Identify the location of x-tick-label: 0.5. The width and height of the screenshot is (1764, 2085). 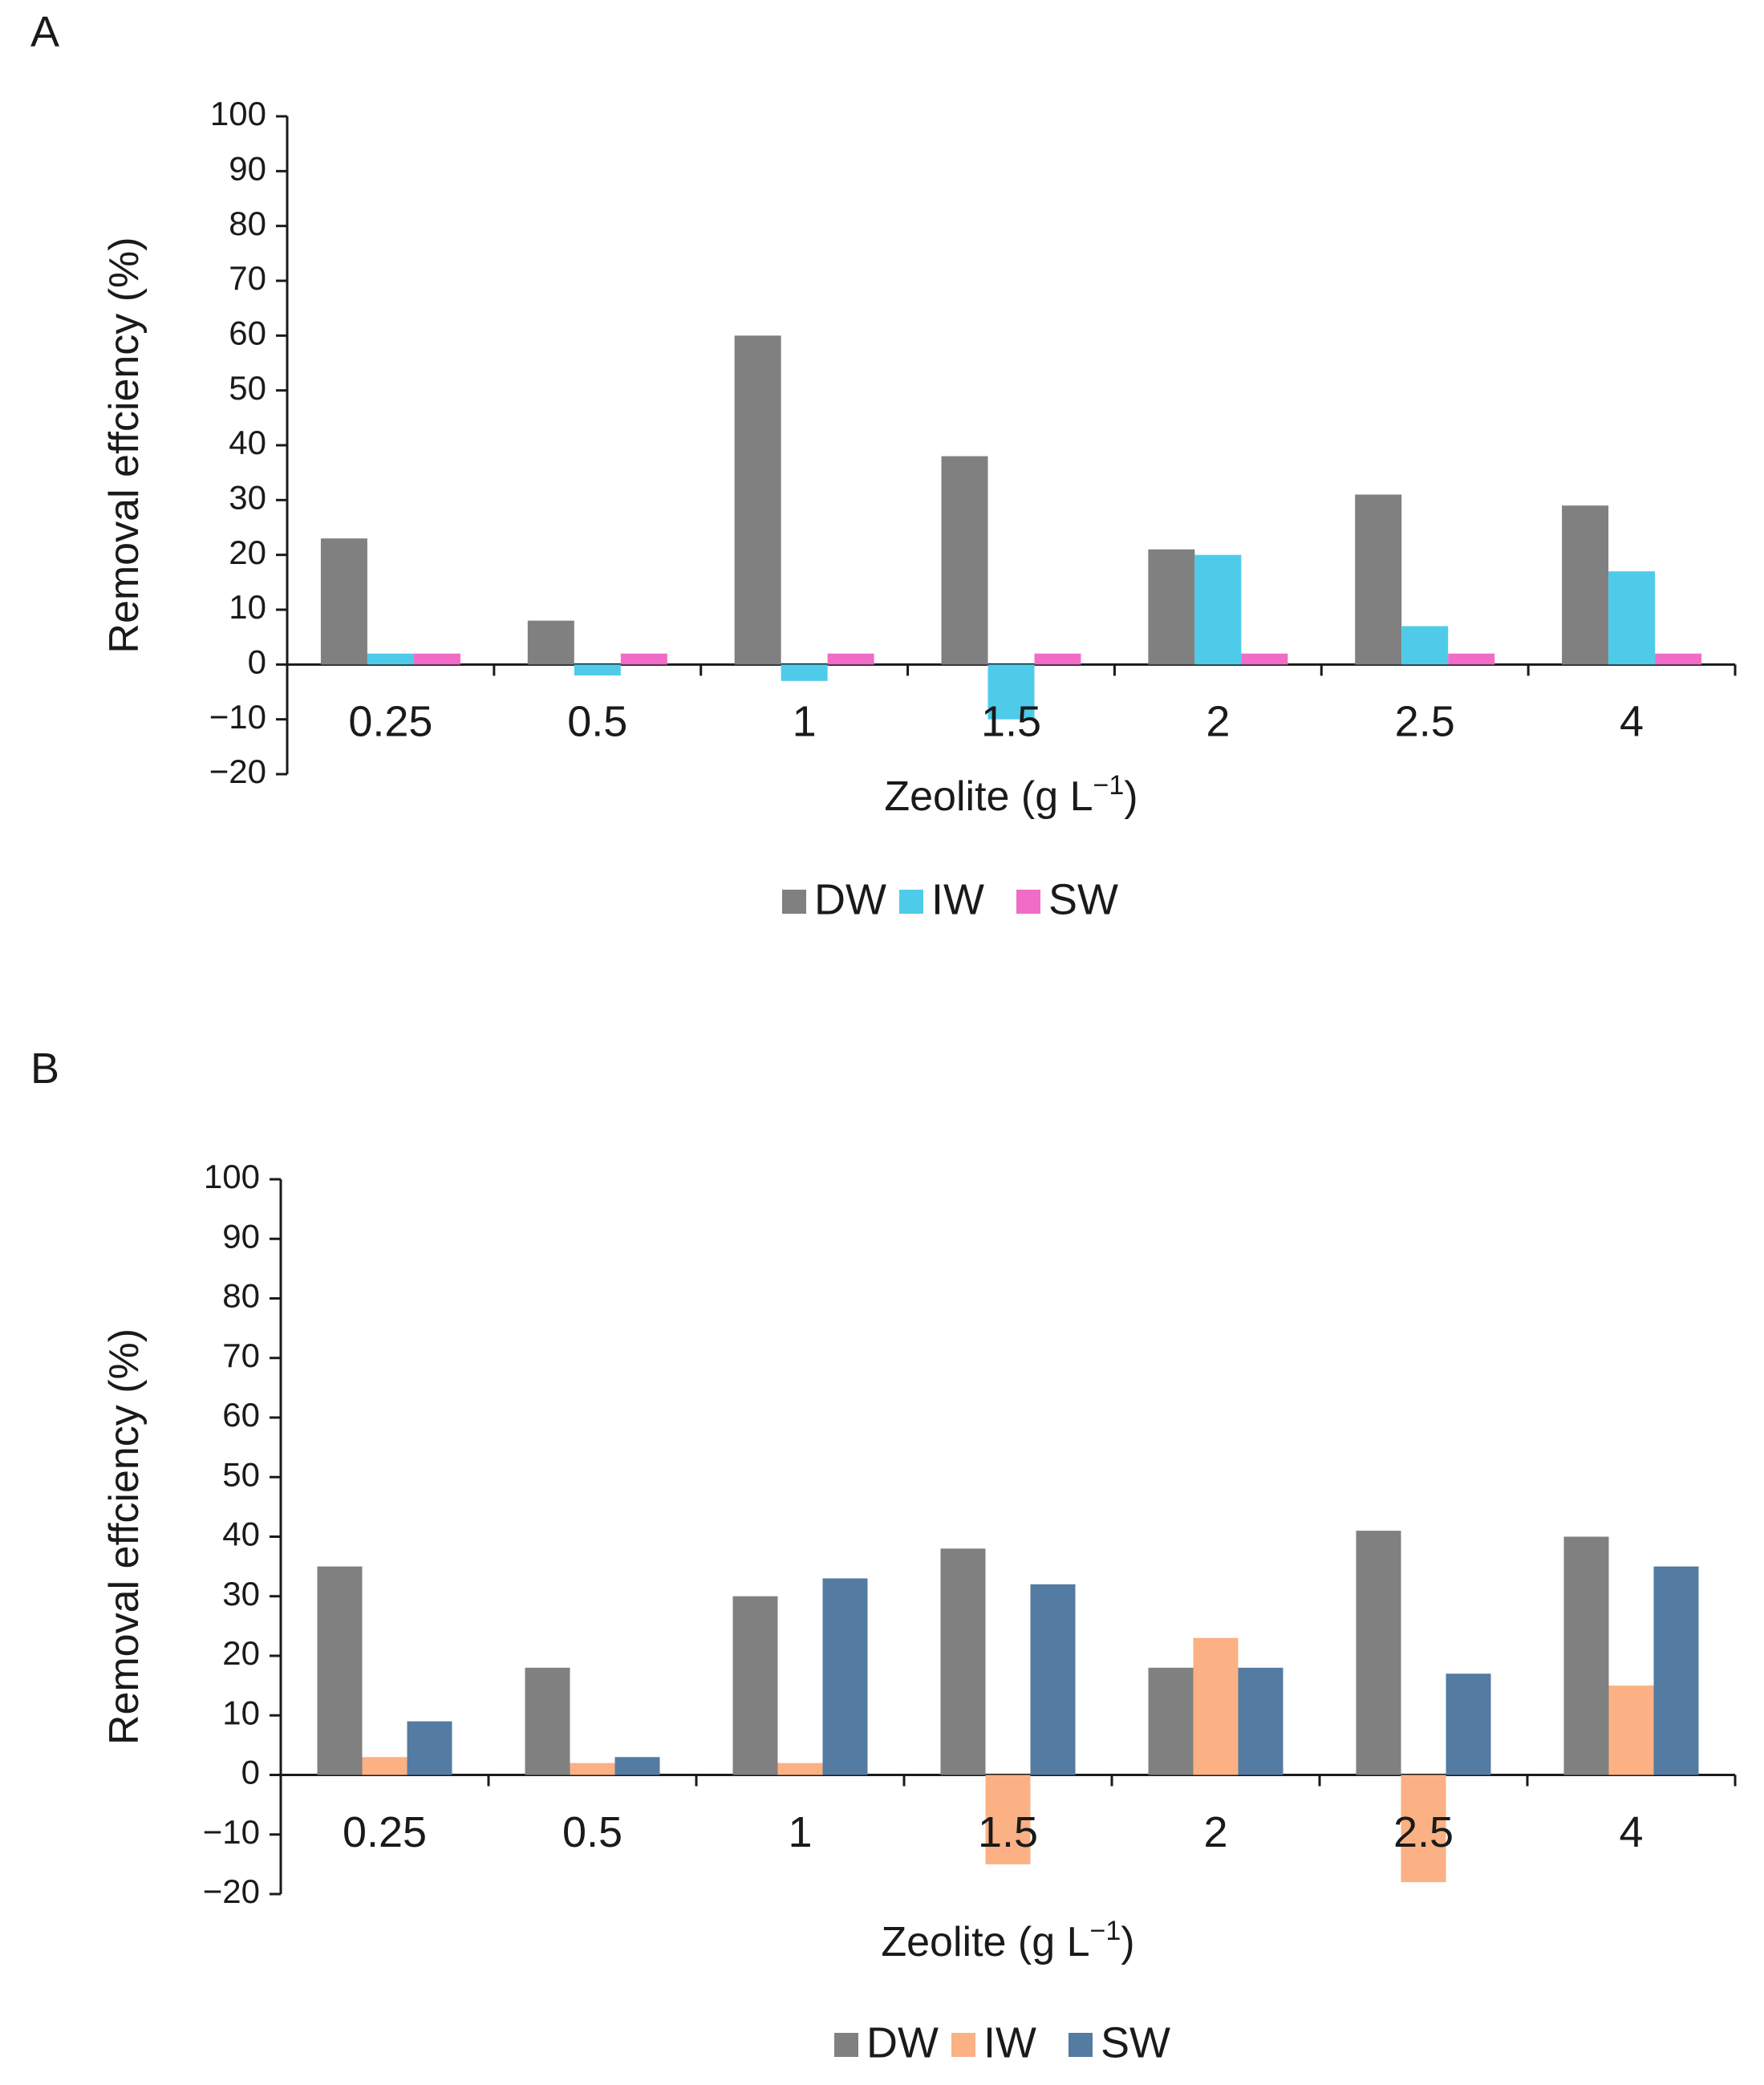
(597, 722).